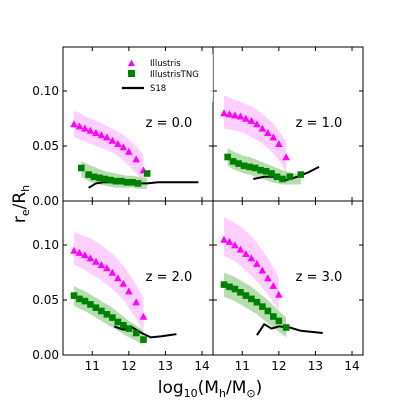  Describe the element at coordinates (351, 366) in the screenshot. I see `x-tick-label: 14` at that location.